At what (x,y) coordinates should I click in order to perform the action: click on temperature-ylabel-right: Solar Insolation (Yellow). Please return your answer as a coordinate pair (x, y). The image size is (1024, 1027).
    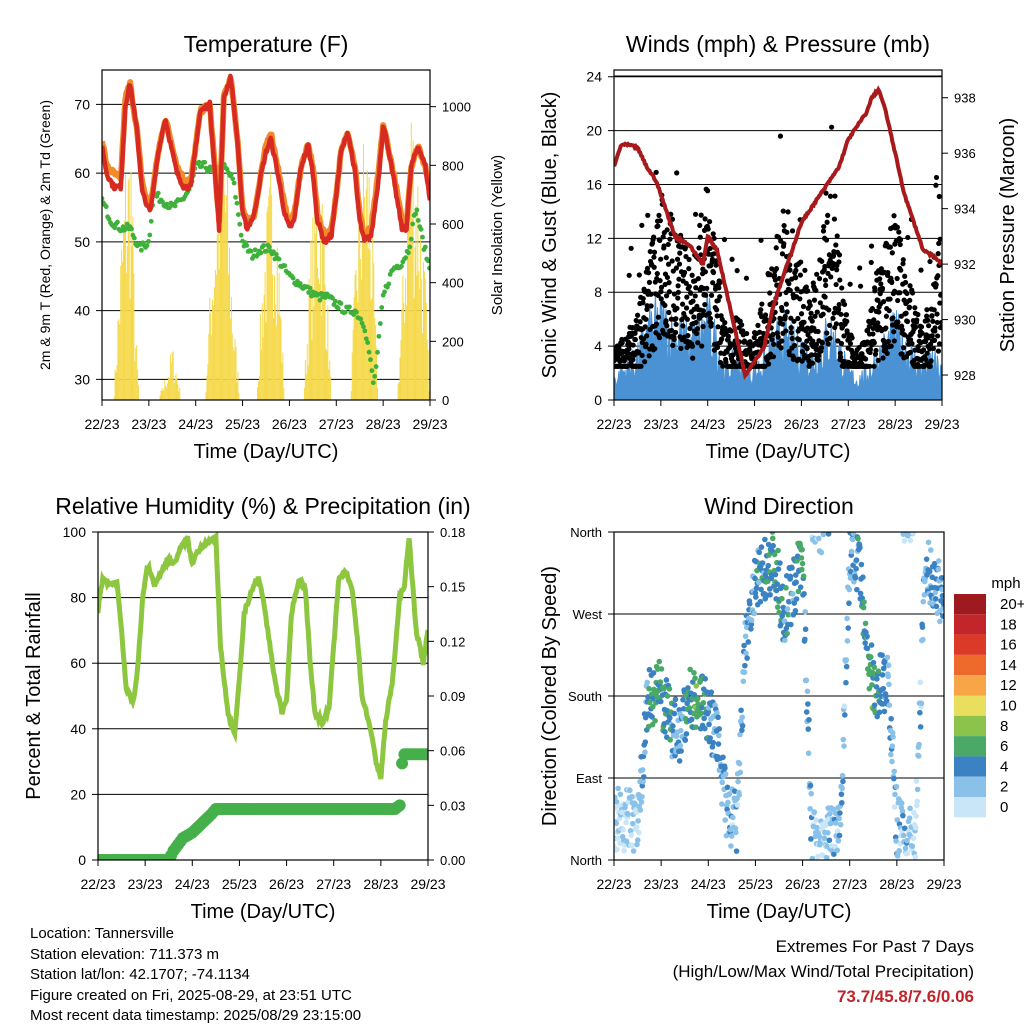
    Looking at the image, I should click on (497, 235).